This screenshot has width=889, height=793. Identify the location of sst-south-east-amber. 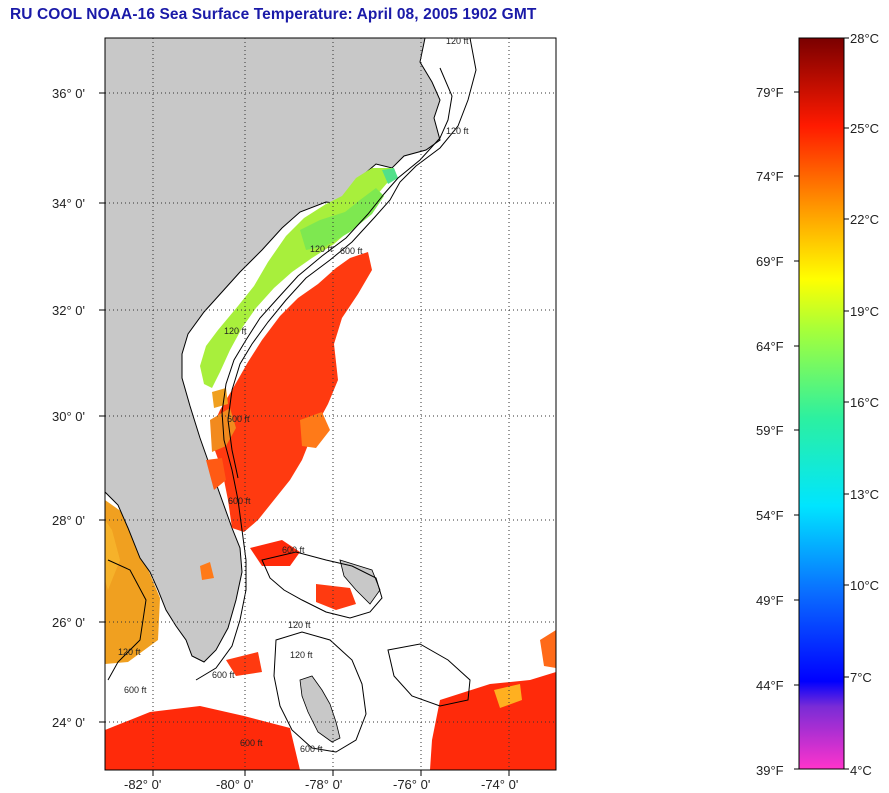
(508, 696).